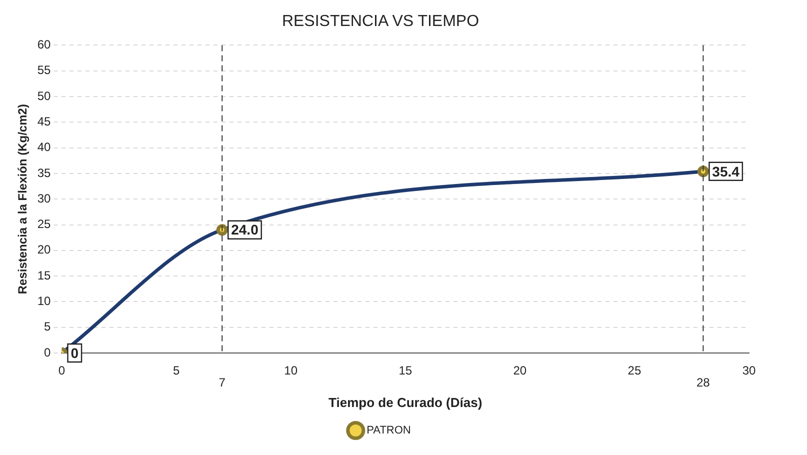 This screenshot has width=807, height=455. What do you see at coordinates (48, 352) in the screenshot?
I see `y-tick-label: 0` at bounding box center [48, 352].